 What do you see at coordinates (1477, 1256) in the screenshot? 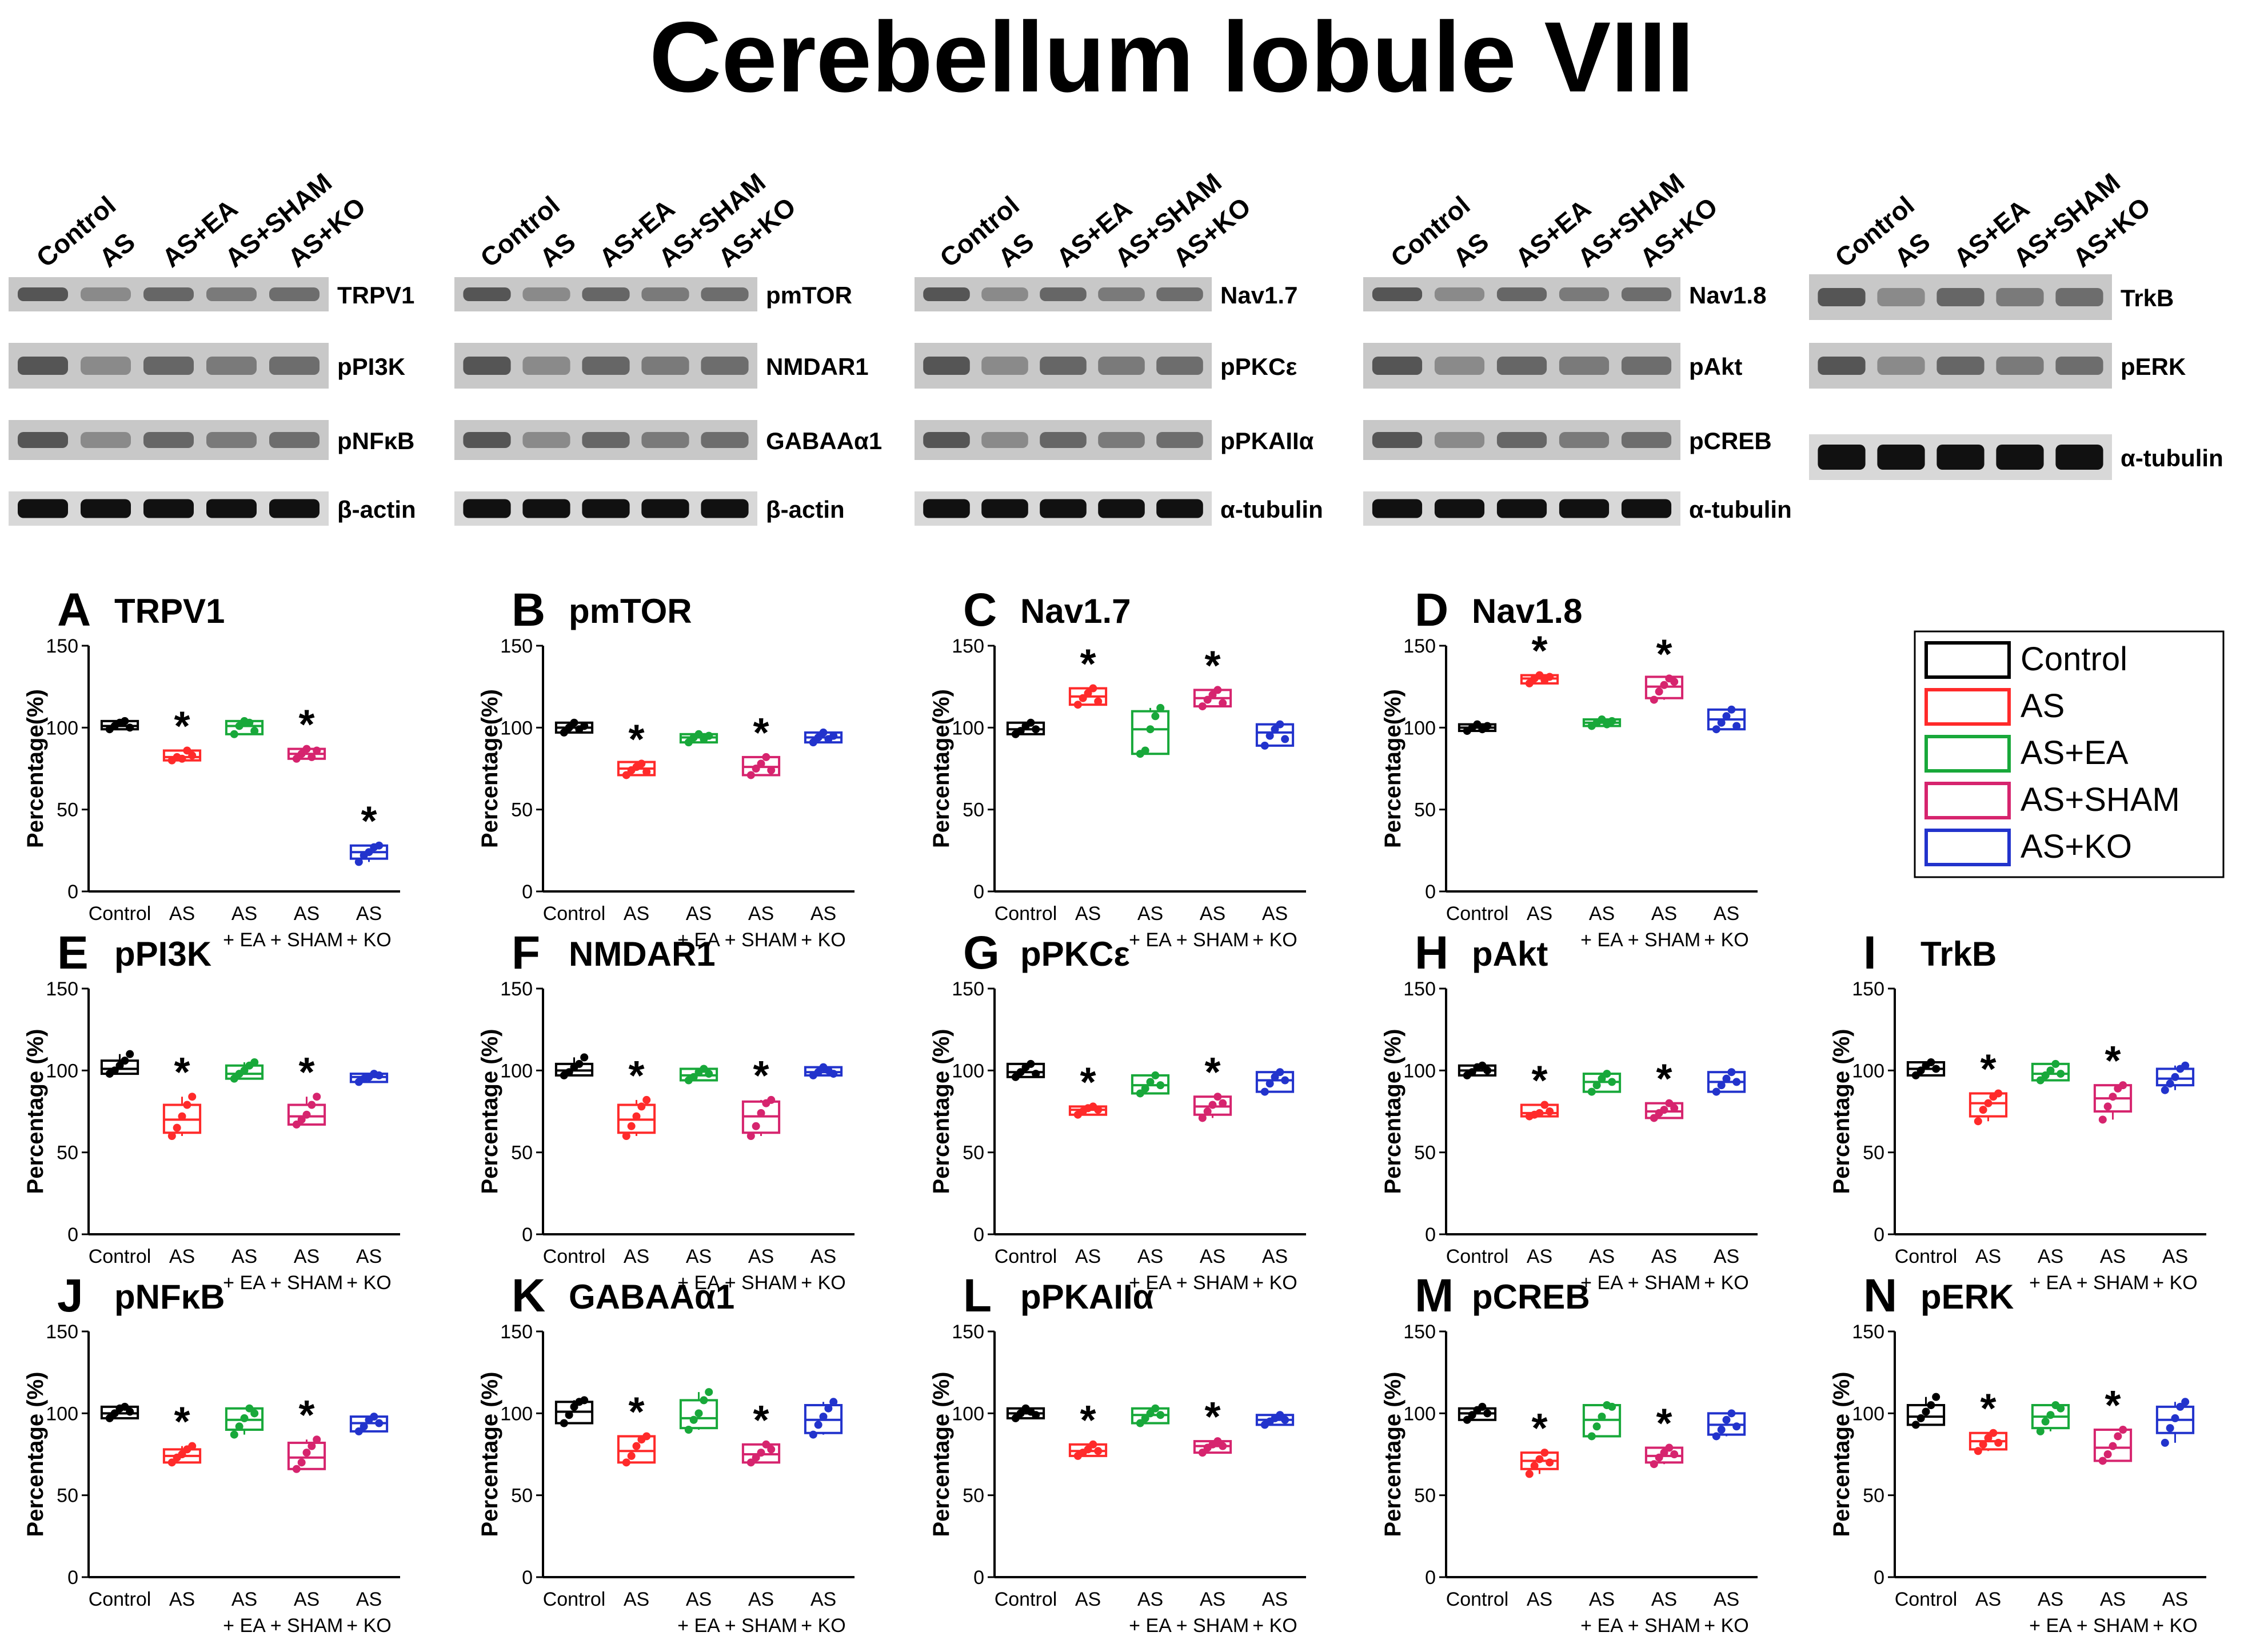
I see `x-tick-label: Control` at bounding box center [1477, 1256].